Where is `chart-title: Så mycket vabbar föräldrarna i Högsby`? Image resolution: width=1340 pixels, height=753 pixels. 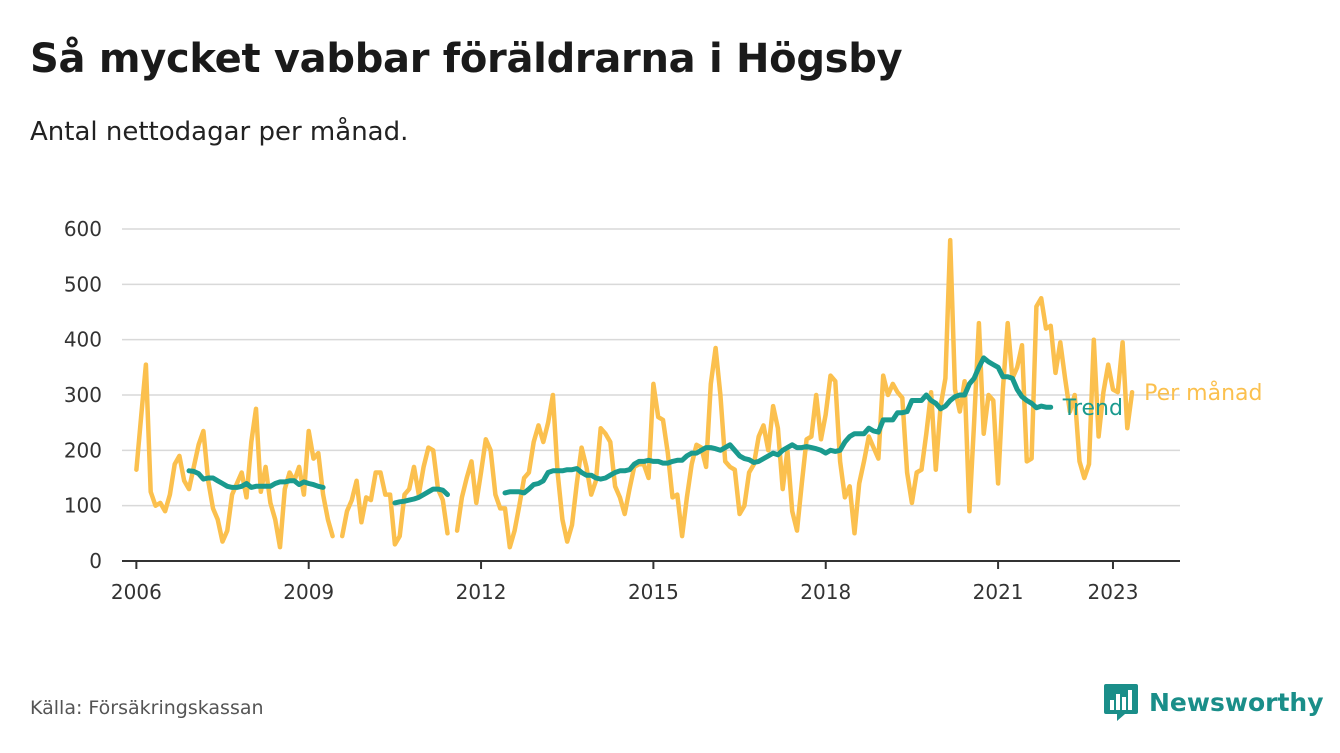
chart-title: Så mycket vabbar föräldrarna i Högsby is located at coordinates (466, 59).